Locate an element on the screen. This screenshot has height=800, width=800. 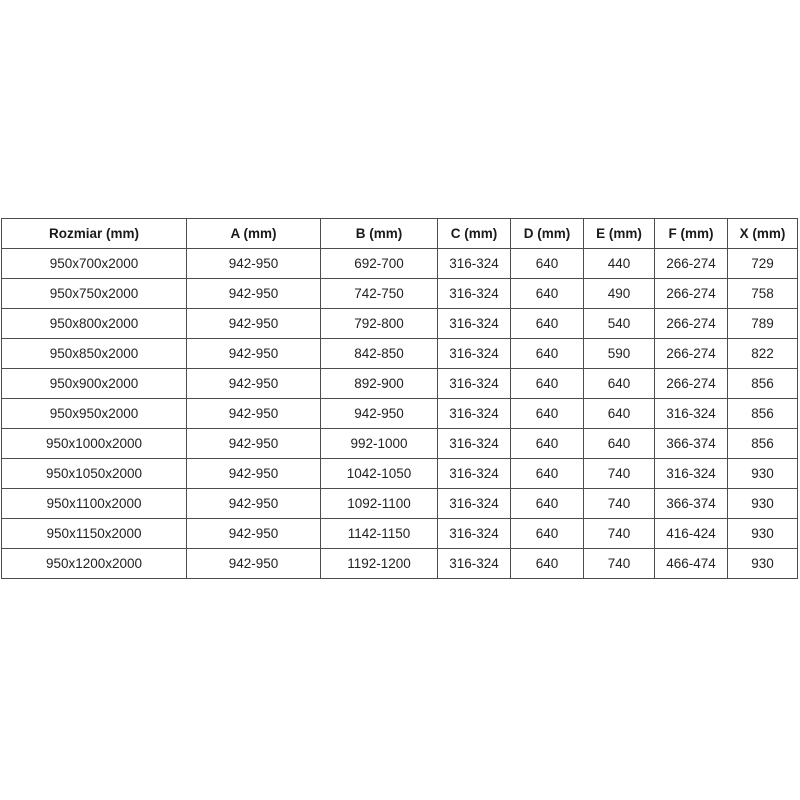
table-cell: 742-750 is located at coordinates (379, 293).